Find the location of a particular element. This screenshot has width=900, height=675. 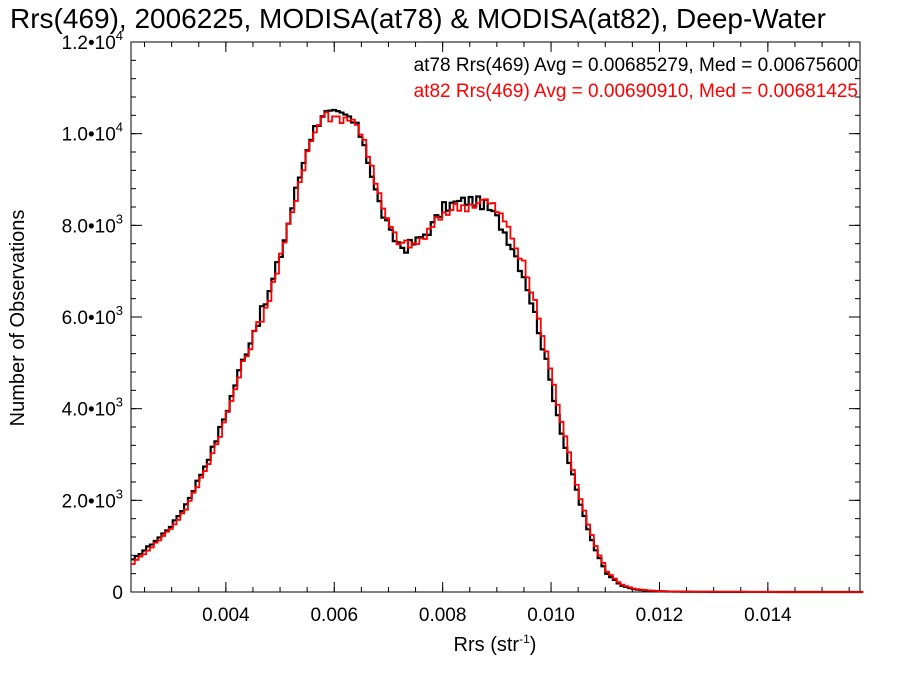

y-tick-label: 4.0•103 is located at coordinates (92, 408).